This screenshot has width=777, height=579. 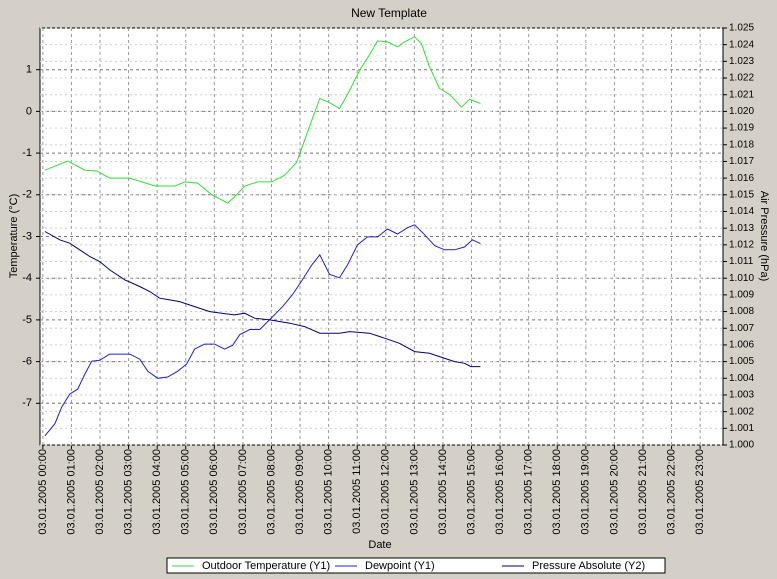 I want to click on y2-tick-label: 1.013, so click(x=741, y=228).